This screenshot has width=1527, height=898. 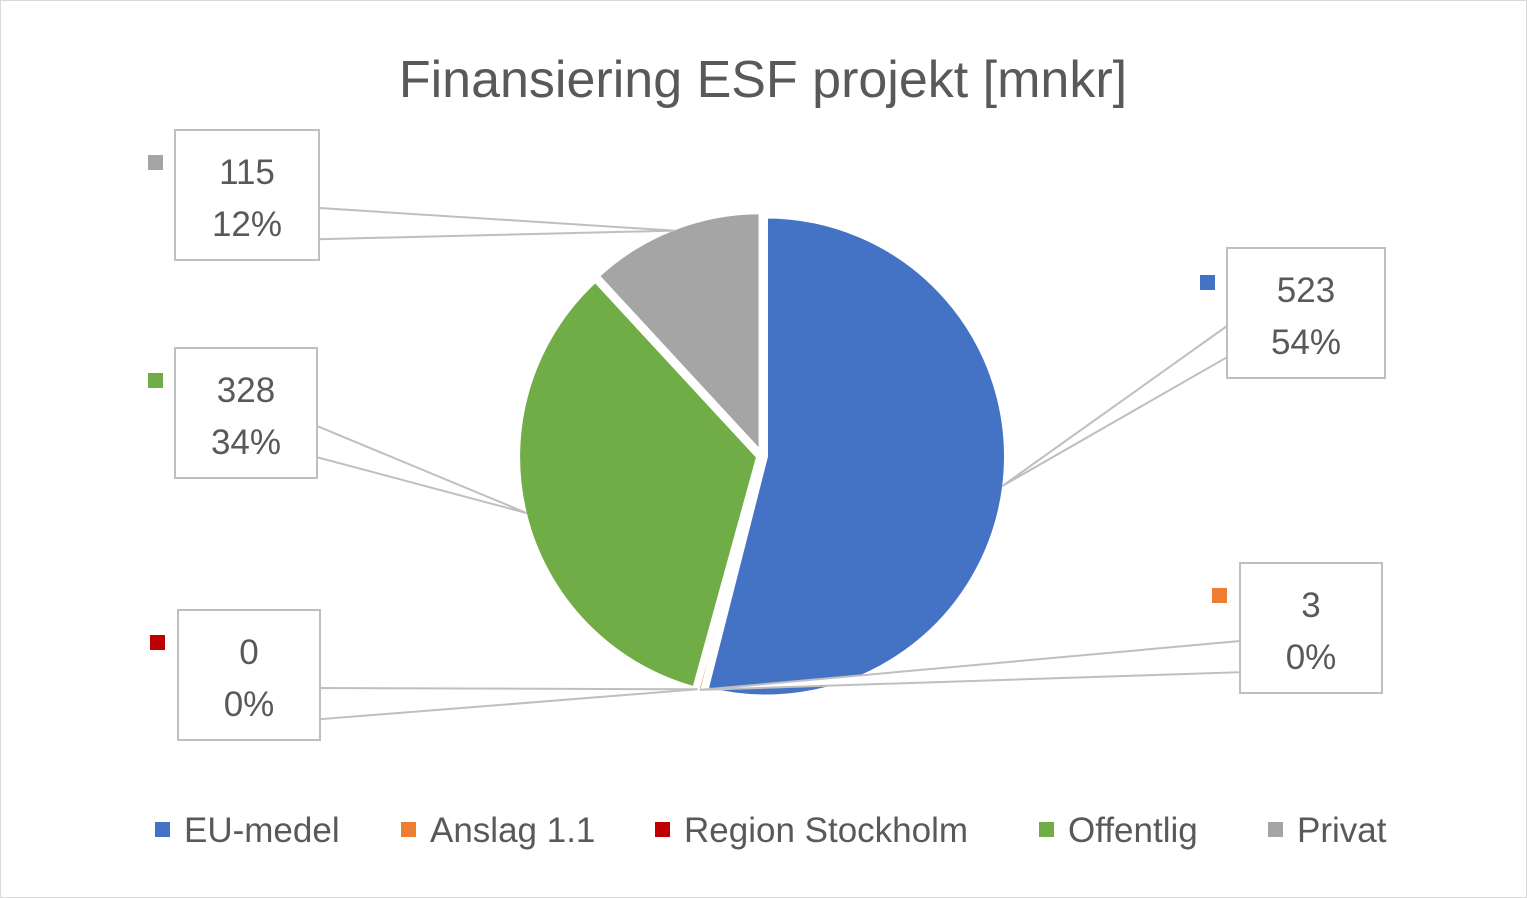 I want to click on data-label-value: 523, so click(x=1306, y=290).